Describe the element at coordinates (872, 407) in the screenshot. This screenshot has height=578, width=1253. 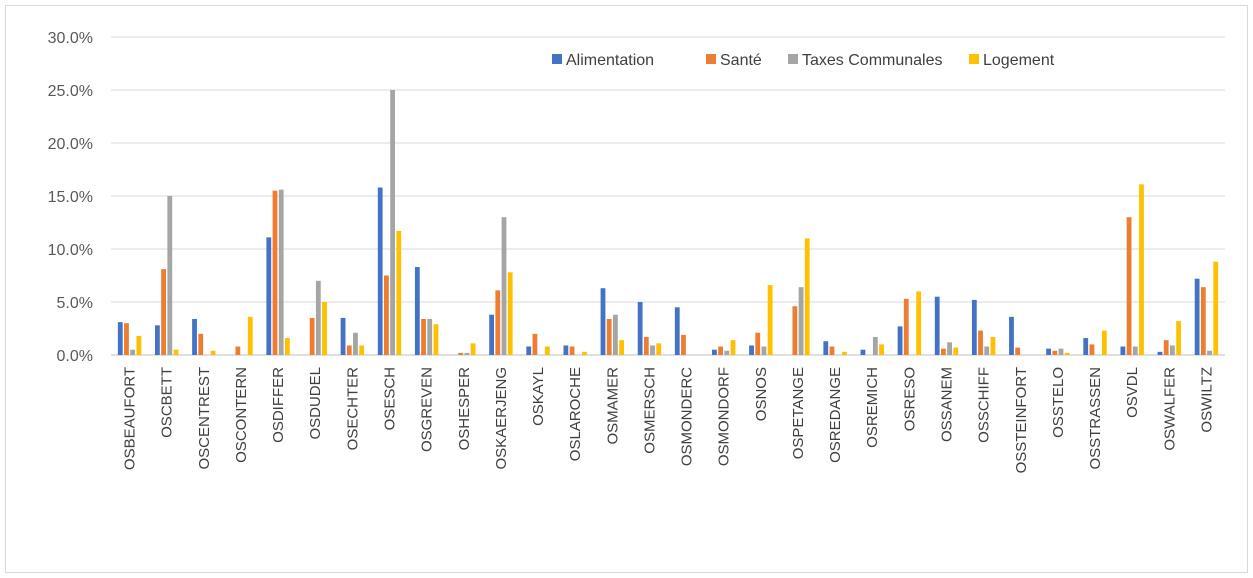
I see `x-tick-label: OSREMICH` at that location.